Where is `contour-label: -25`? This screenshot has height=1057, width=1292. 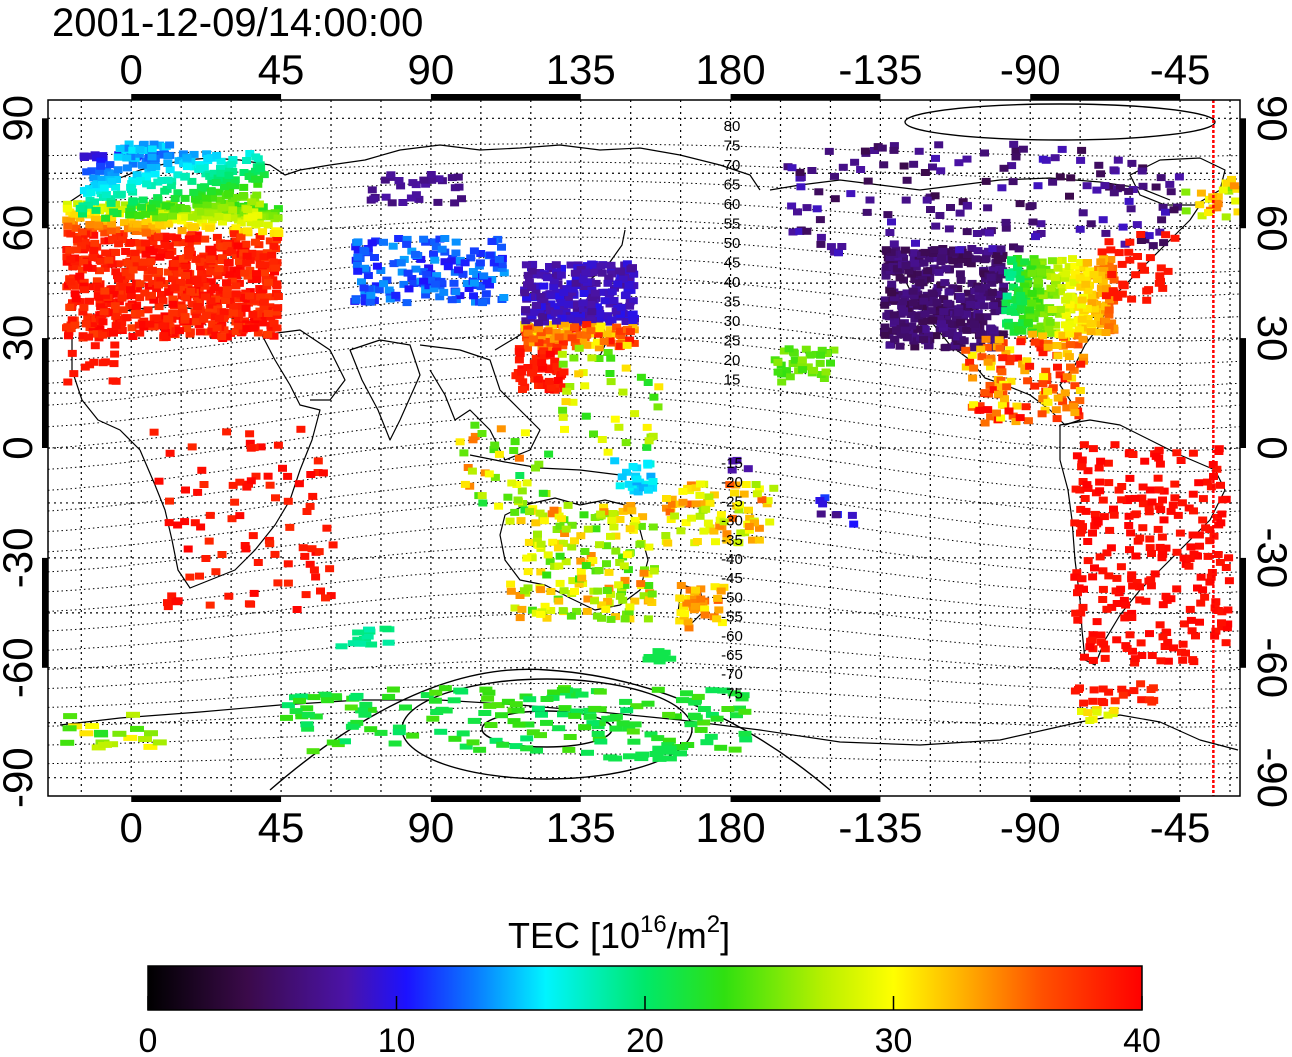
contour-label: -25 is located at coordinates (732, 501).